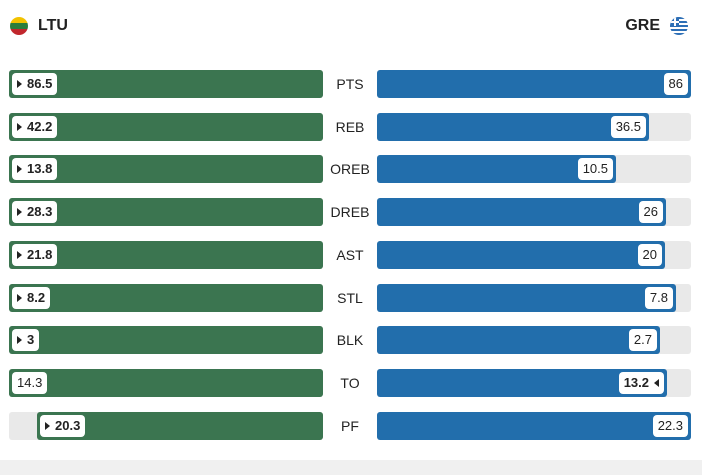 This screenshot has height=475, width=702. Describe the element at coordinates (26, 340) in the screenshot. I see `left-value: 3` at that location.